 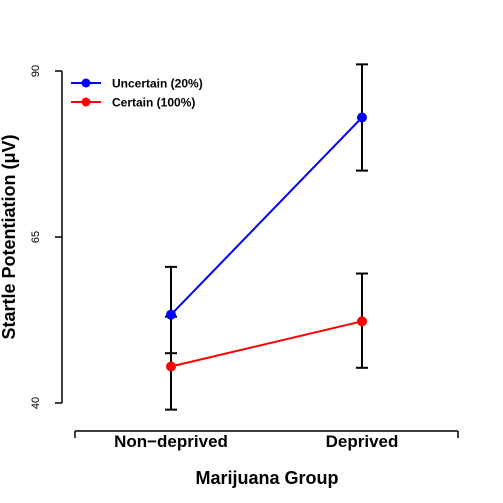 I want to click on x-axis-title: Marijuana Group, so click(x=266, y=478).